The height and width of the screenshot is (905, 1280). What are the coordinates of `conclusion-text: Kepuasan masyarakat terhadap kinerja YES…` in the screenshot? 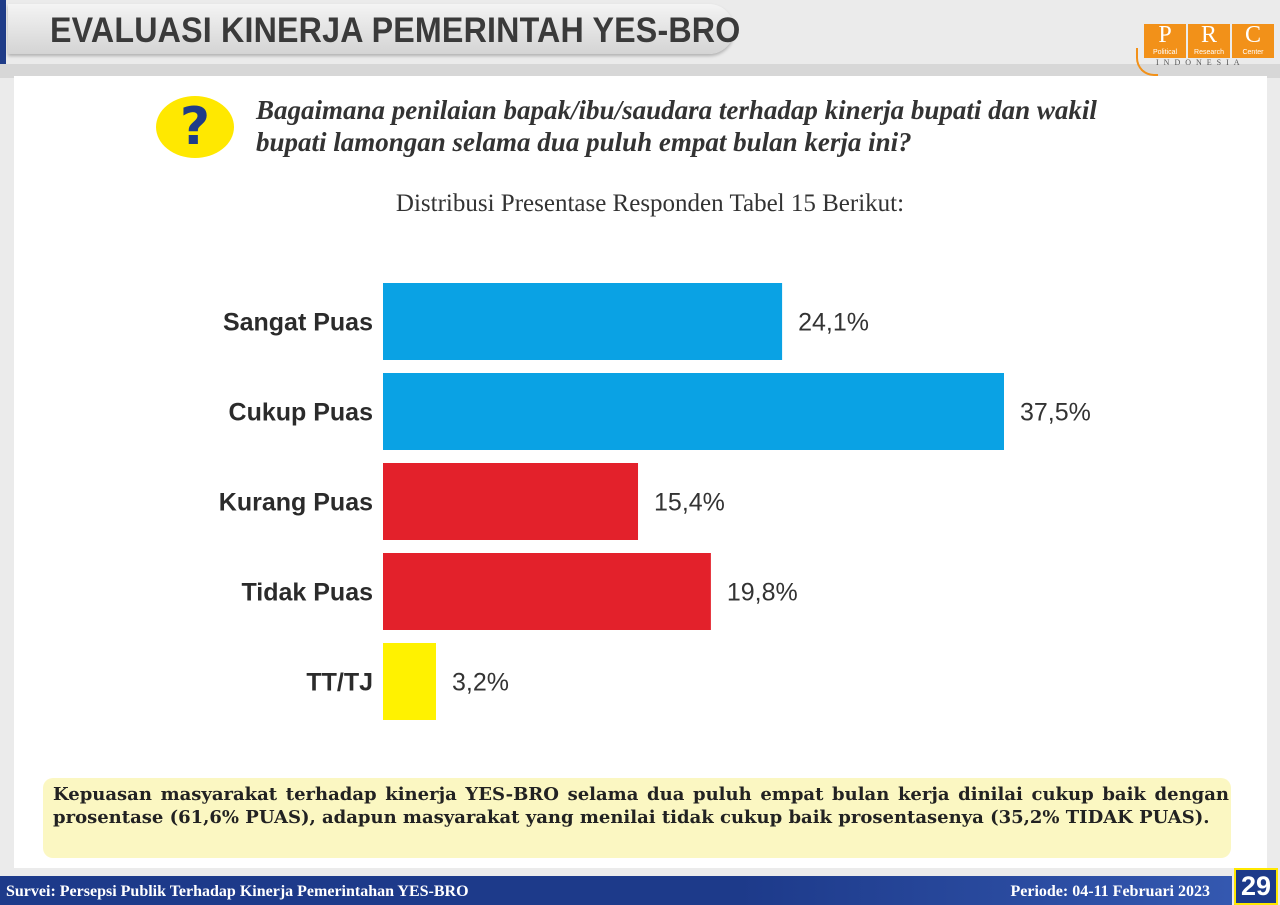 It's located at (641, 806).